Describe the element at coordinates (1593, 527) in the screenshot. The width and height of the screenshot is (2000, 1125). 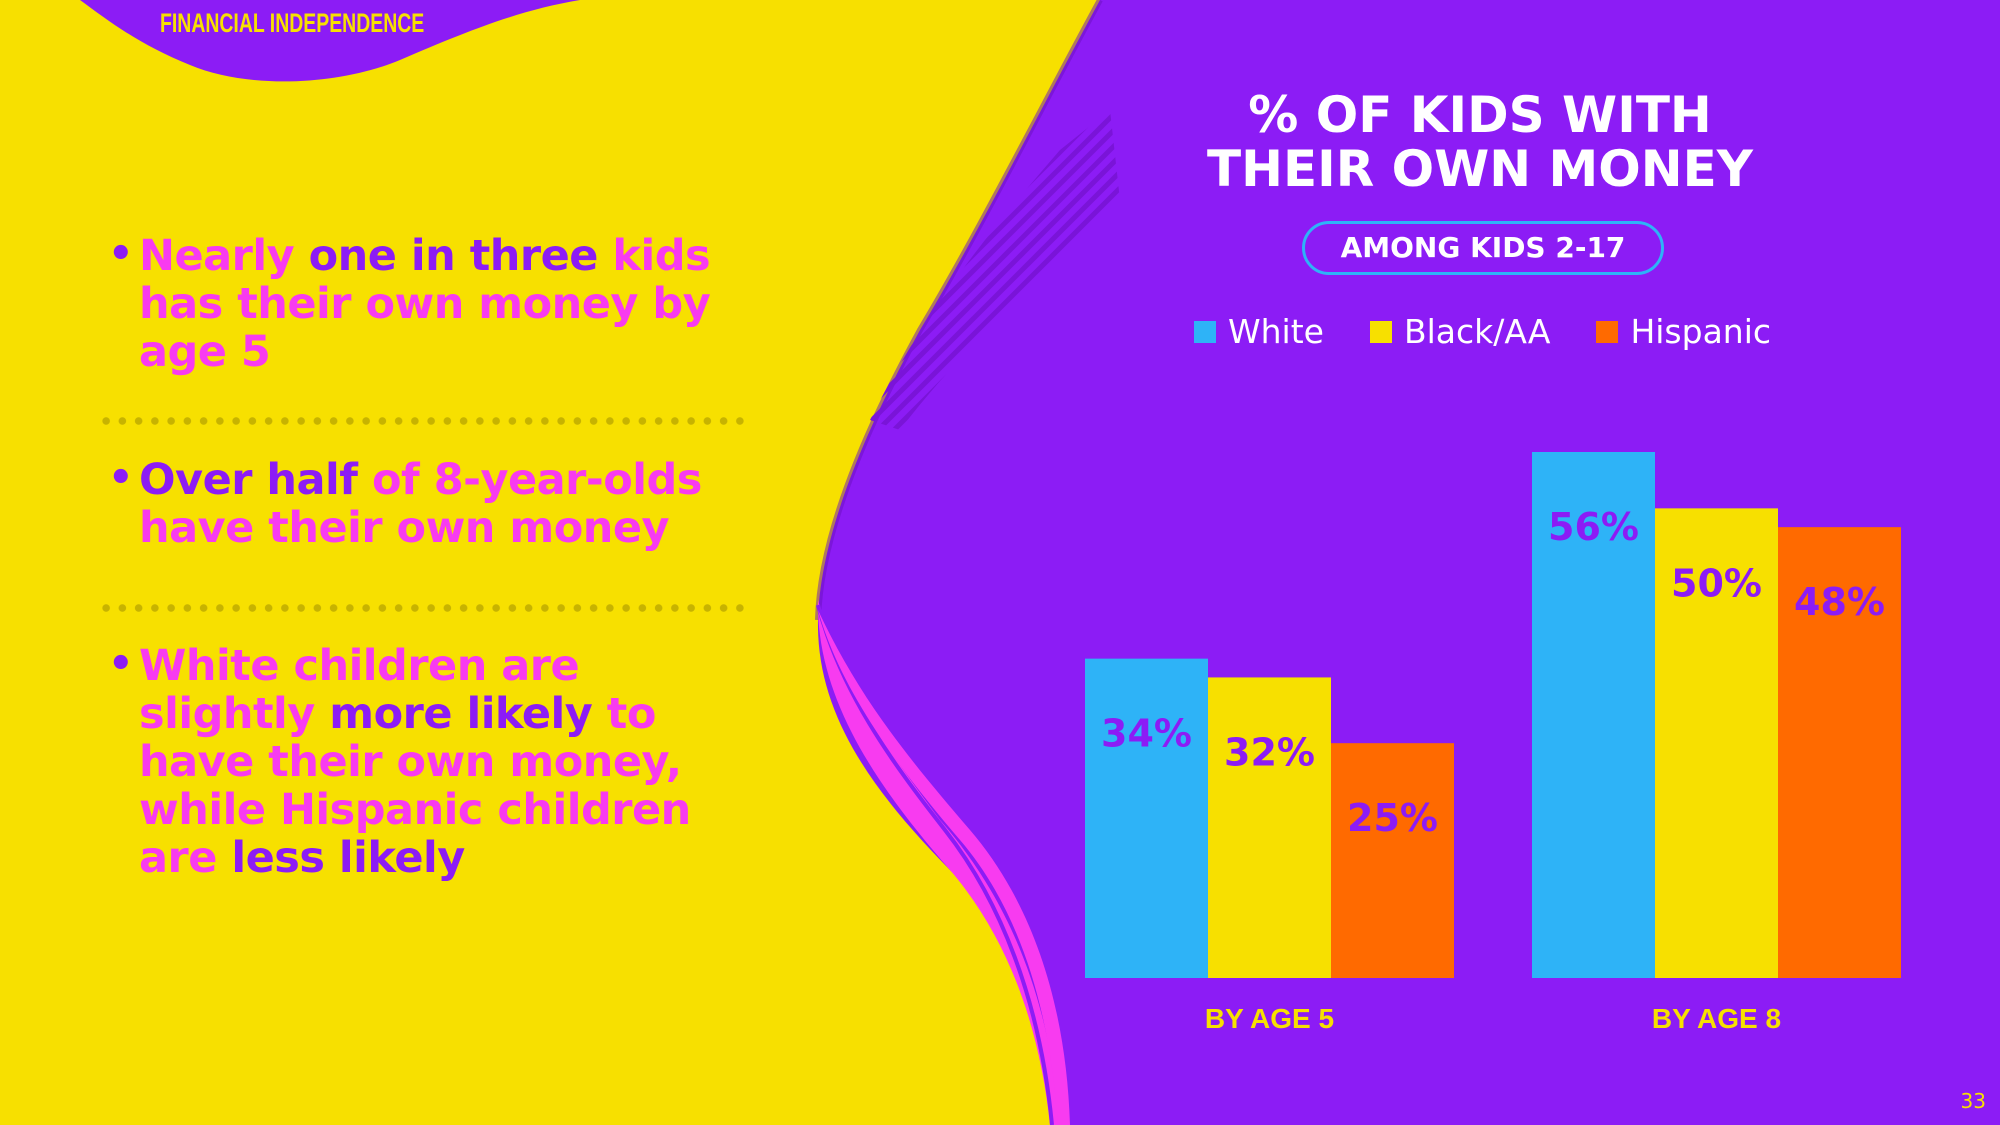
I see `data-label: 56%` at that location.